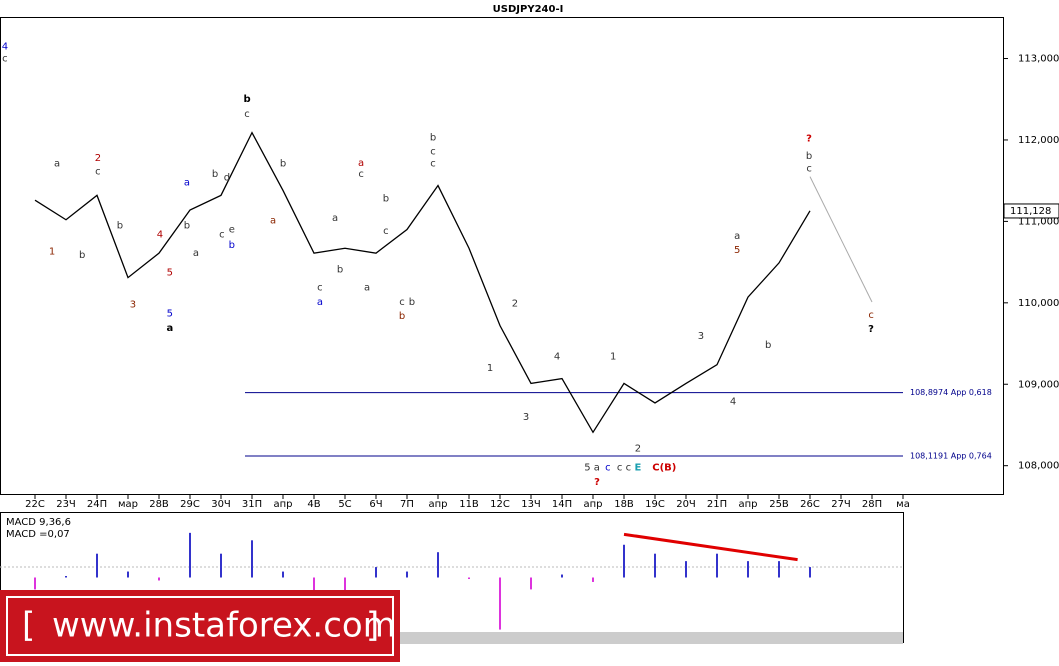 This screenshot has width=1059, height=666. I want to click on x-tick-label: мар, so click(128, 504).